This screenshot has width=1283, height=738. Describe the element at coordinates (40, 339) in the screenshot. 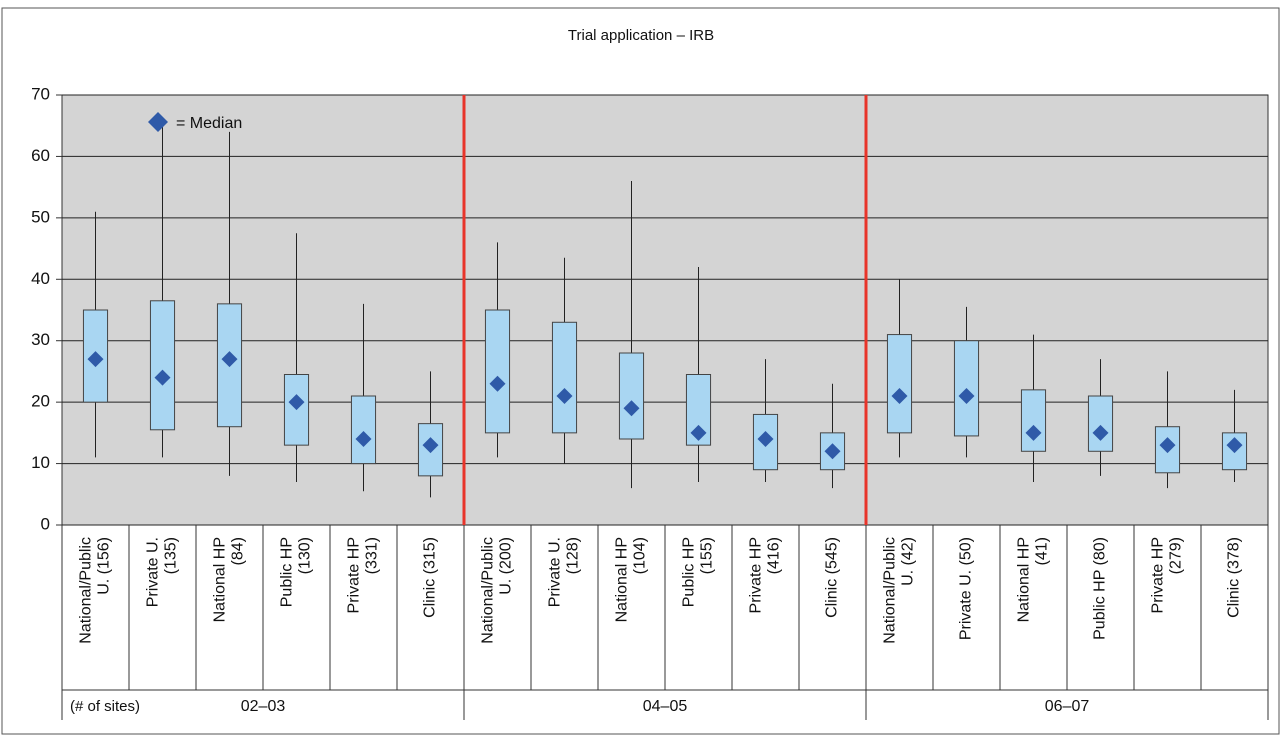

I see `y-tick-label: 30` at that location.